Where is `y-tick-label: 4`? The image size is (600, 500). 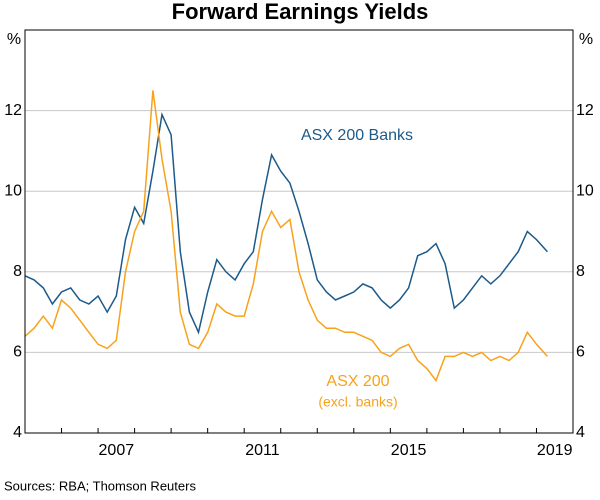
y-tick-label: 4 is located at coordinates (17, 432).